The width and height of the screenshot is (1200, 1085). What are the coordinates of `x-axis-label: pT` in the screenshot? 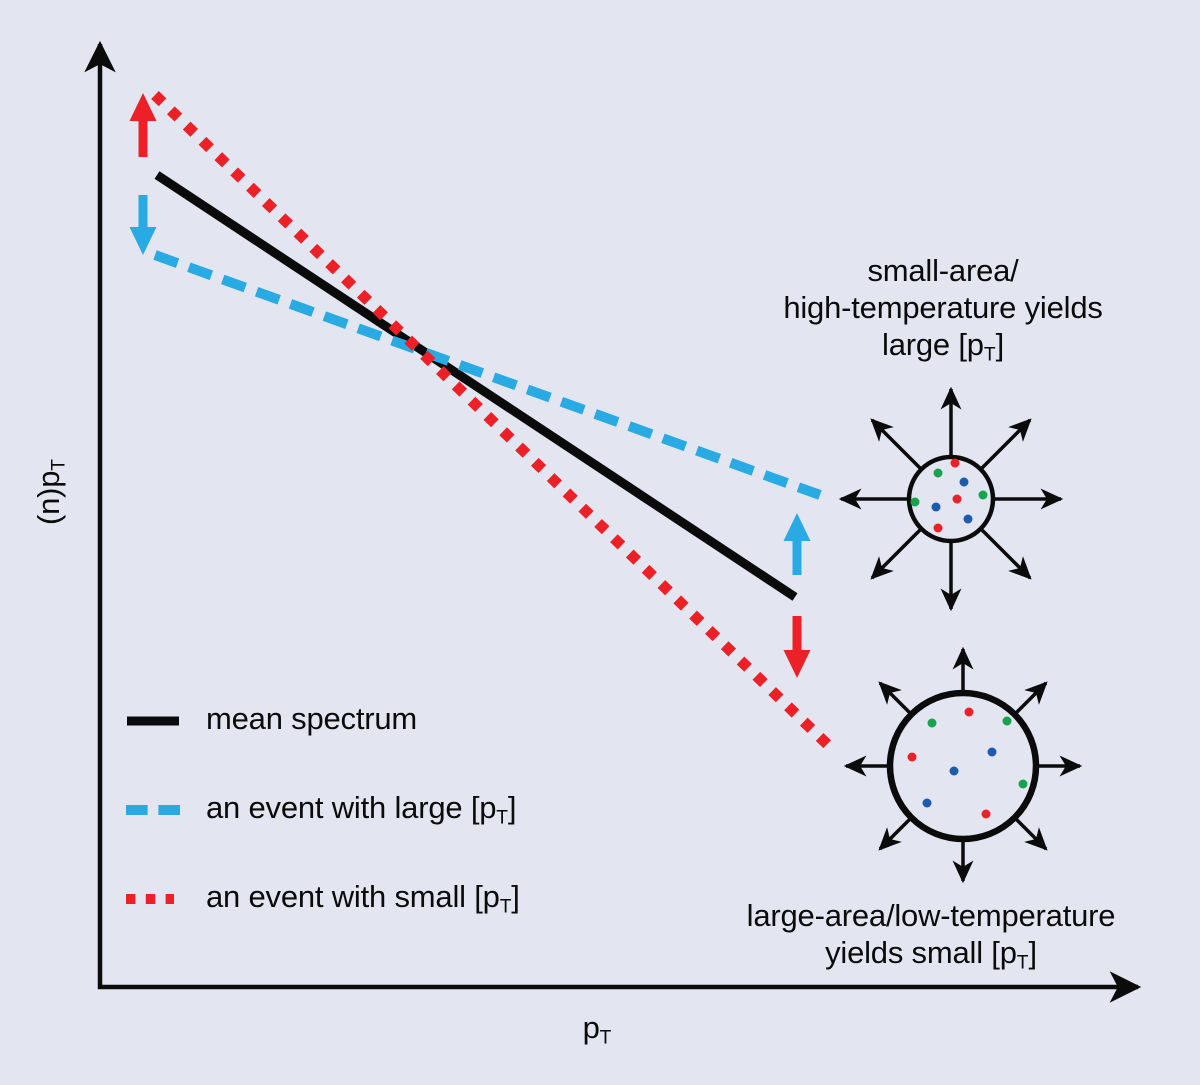 It's located at (597, 1028).